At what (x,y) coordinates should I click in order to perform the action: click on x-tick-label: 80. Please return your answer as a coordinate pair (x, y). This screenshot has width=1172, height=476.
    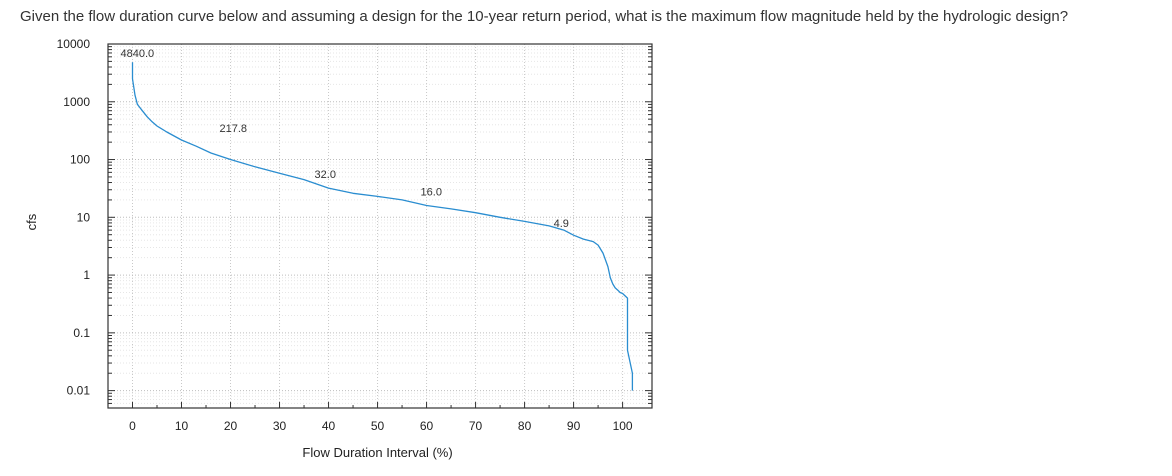
    Looking at the image, I should click on (525, 426).